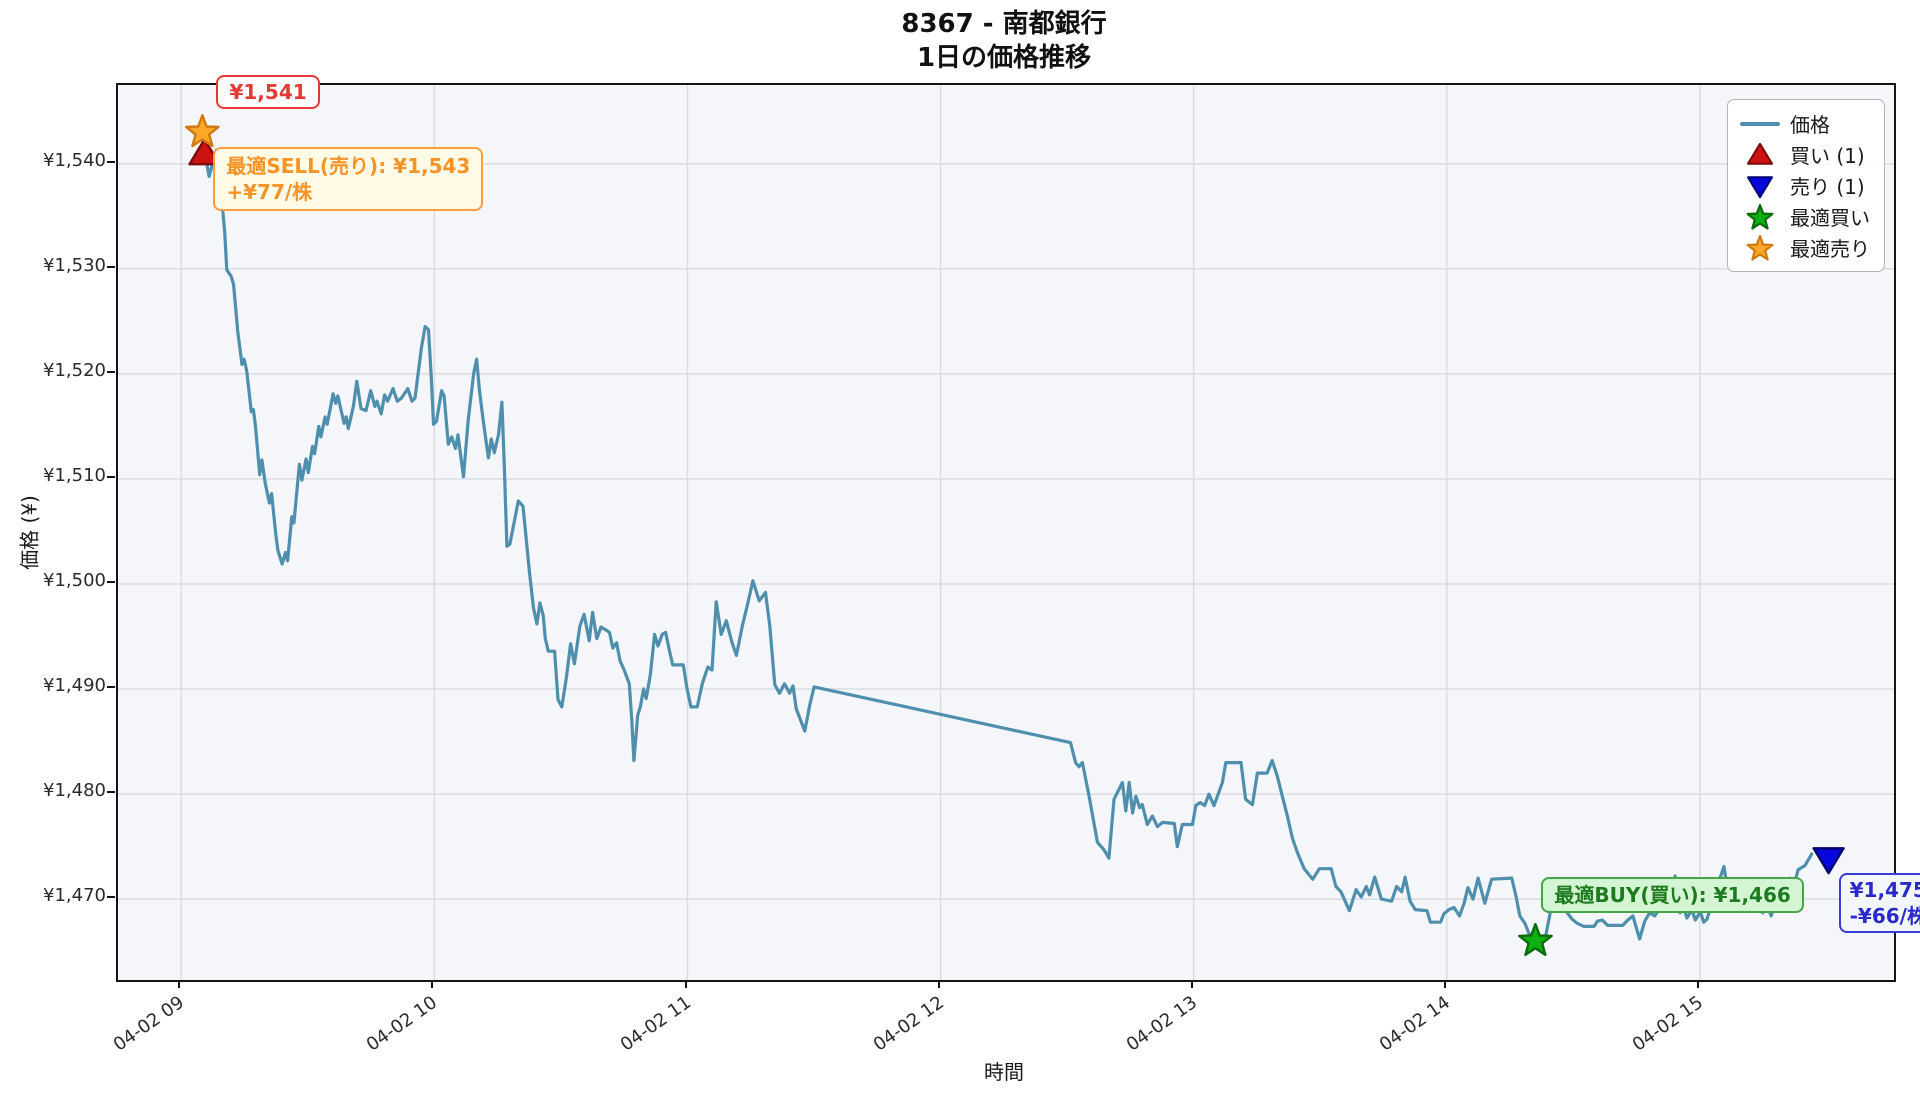  Describe the element at coordinates (74, 475) in the screenshot. I see `y-tick-label: ¥1,510` at that location.